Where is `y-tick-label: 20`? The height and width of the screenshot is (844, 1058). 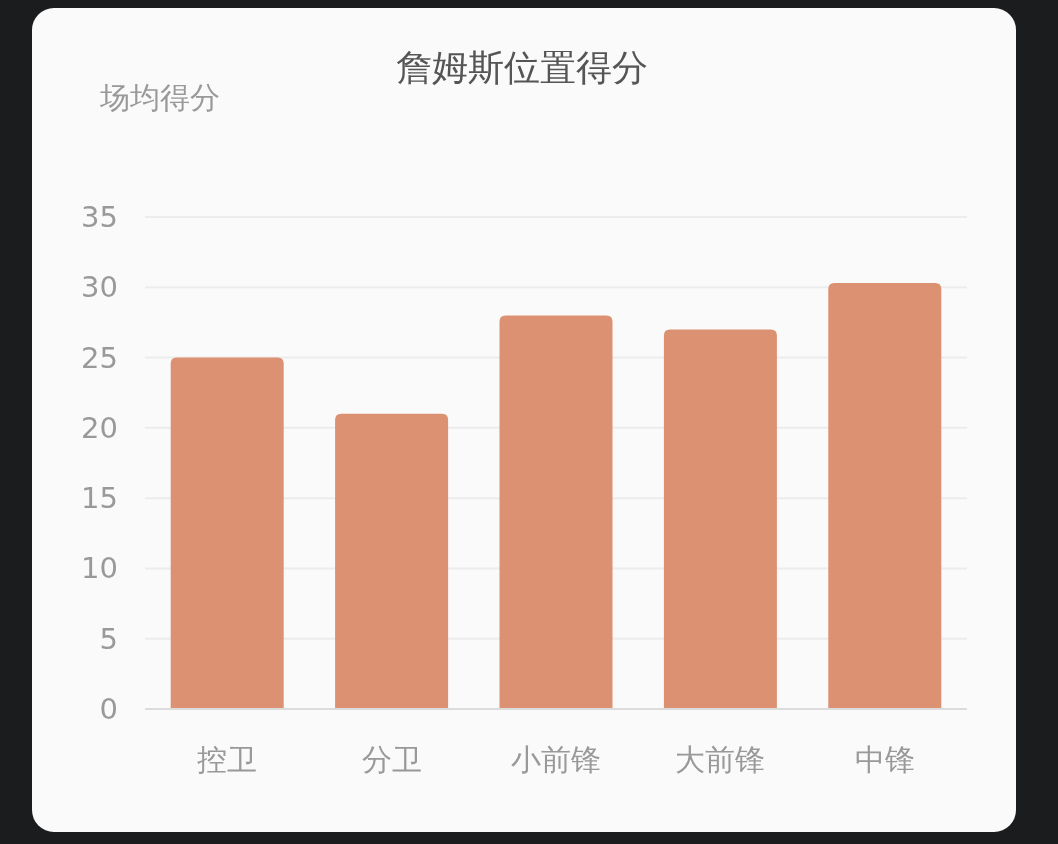
y-tick-label: 20 is located at coordinates (99, 427).